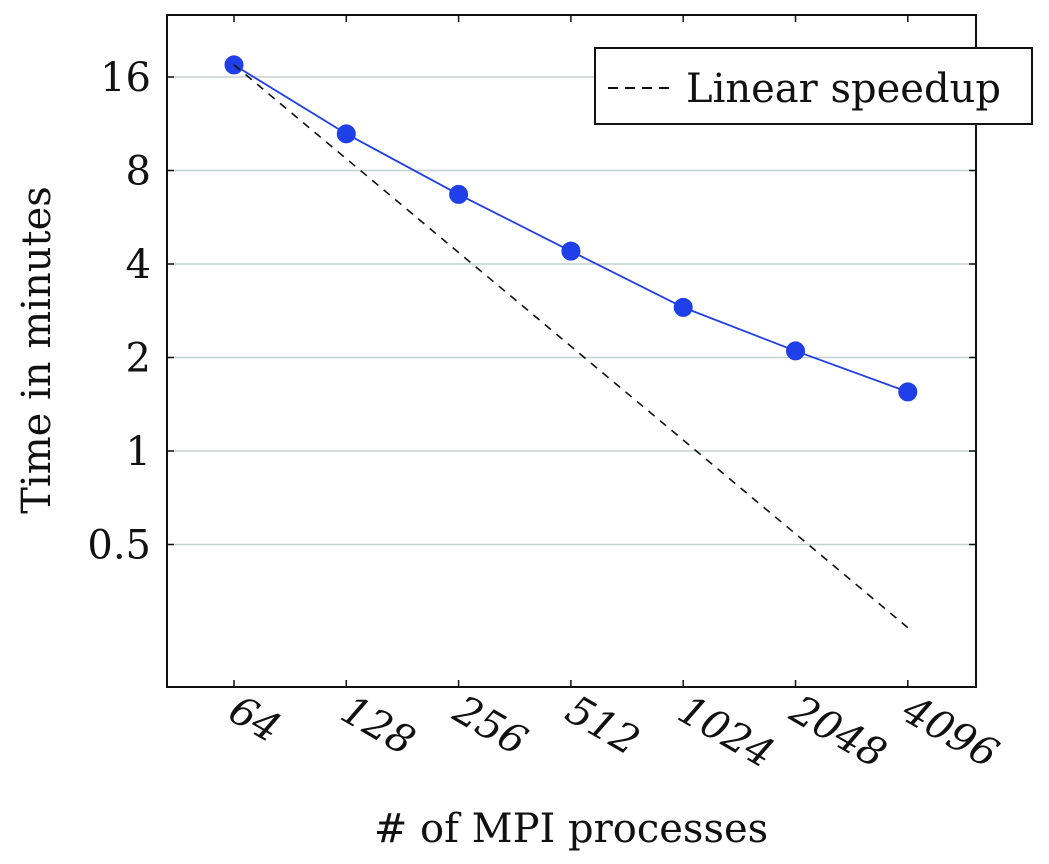 The image size is (1049, 864). I want to click on y-tick-label: 0.5, so click(119, 546).